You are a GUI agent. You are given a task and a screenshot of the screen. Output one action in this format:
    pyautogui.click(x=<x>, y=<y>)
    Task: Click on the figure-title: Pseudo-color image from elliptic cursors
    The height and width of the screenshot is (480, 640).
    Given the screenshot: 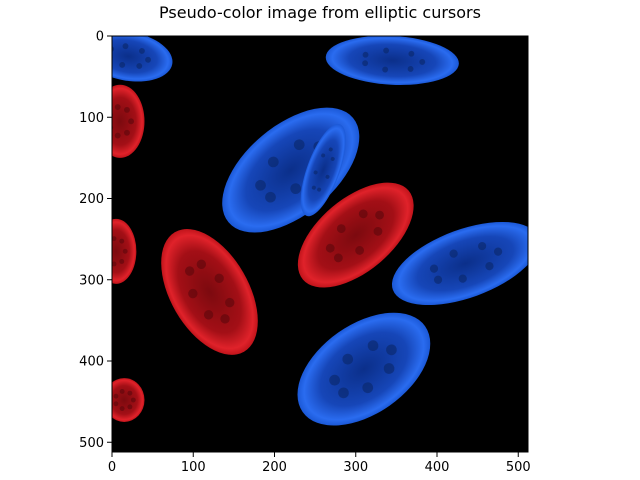 What is the action you would take?
    pyautogui.click(x=320, y=12)
    